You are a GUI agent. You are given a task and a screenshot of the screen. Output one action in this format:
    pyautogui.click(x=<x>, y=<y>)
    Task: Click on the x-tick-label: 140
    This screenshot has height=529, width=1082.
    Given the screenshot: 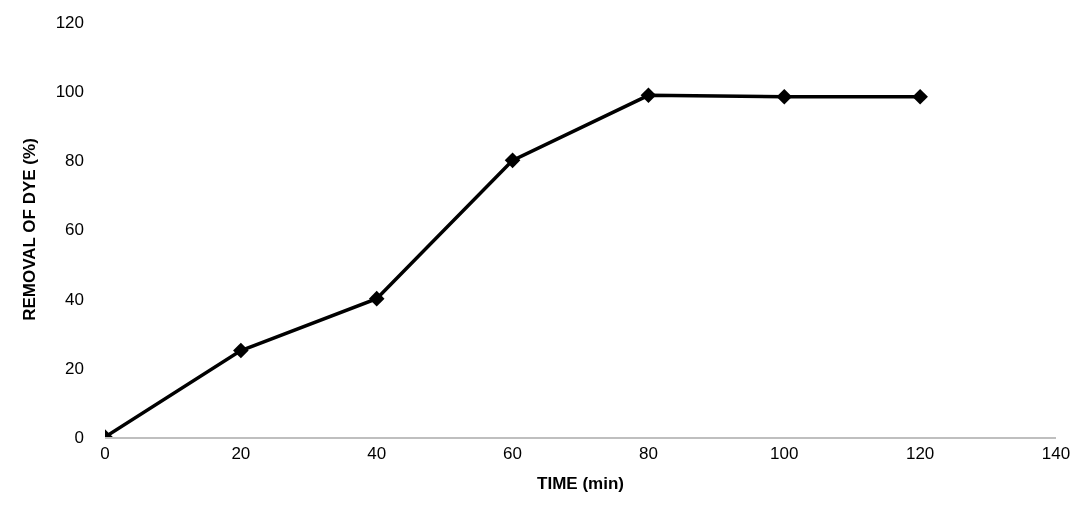 What is the action you would take?
    pyautogui.click(x=1056, y=454)
    